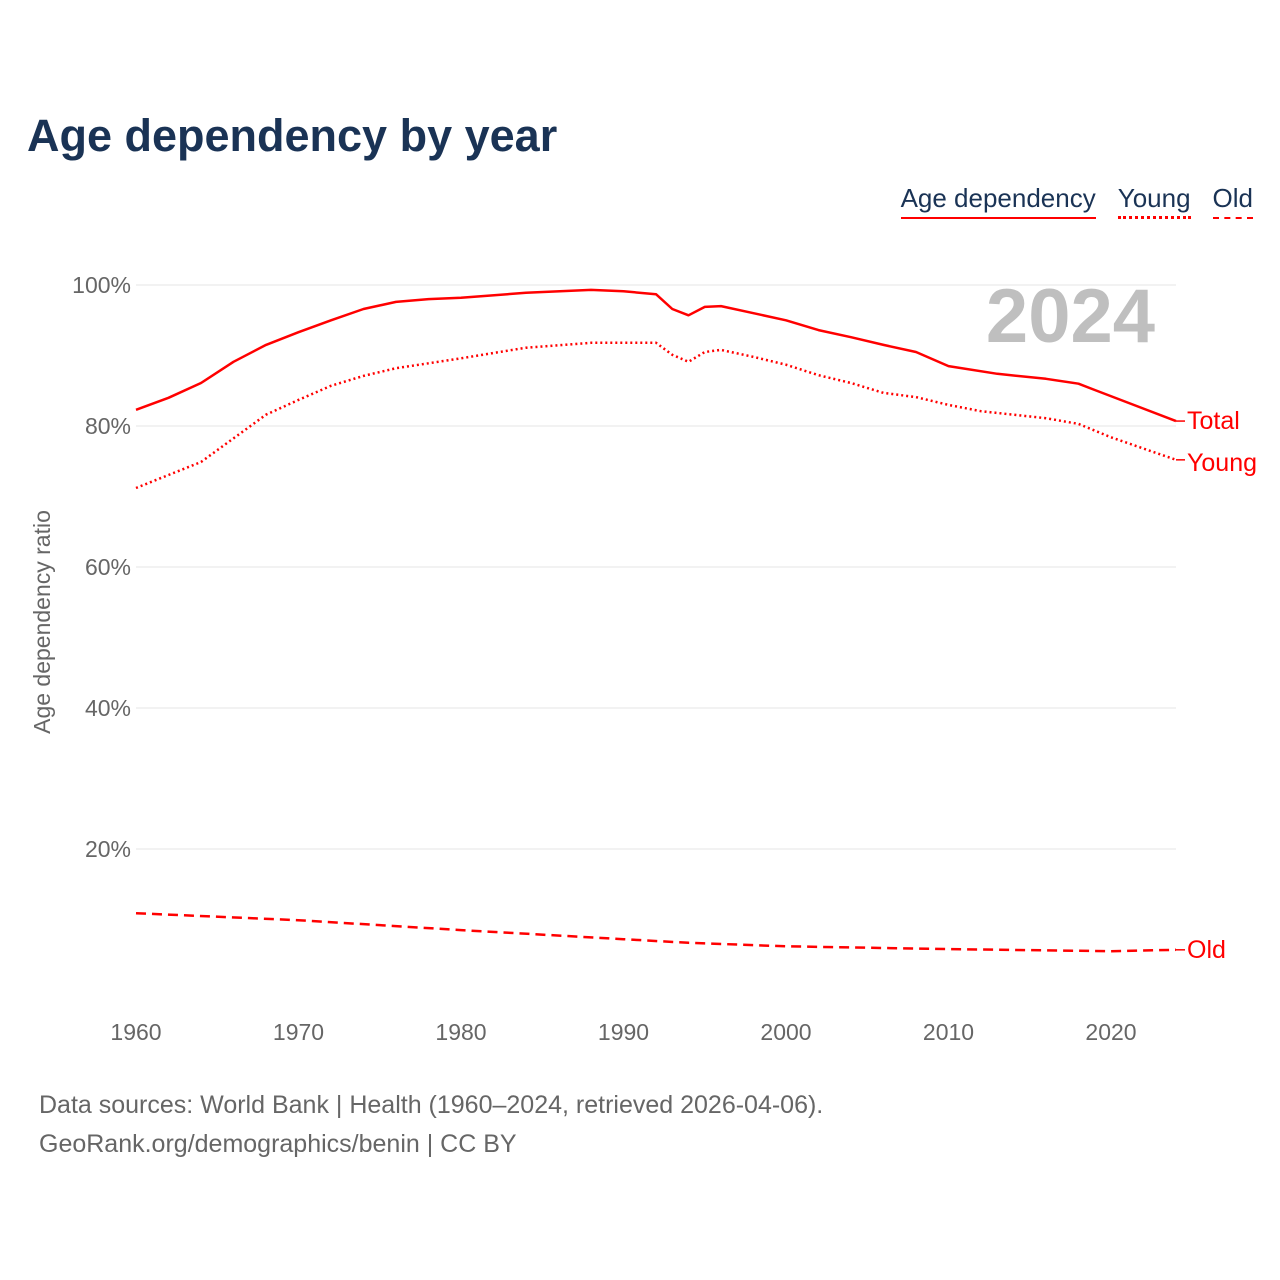 Image resolution: width=1280 pixels, height=1280 pixels. I want to click on x-tick-label: 2000, so click(785, 1032).